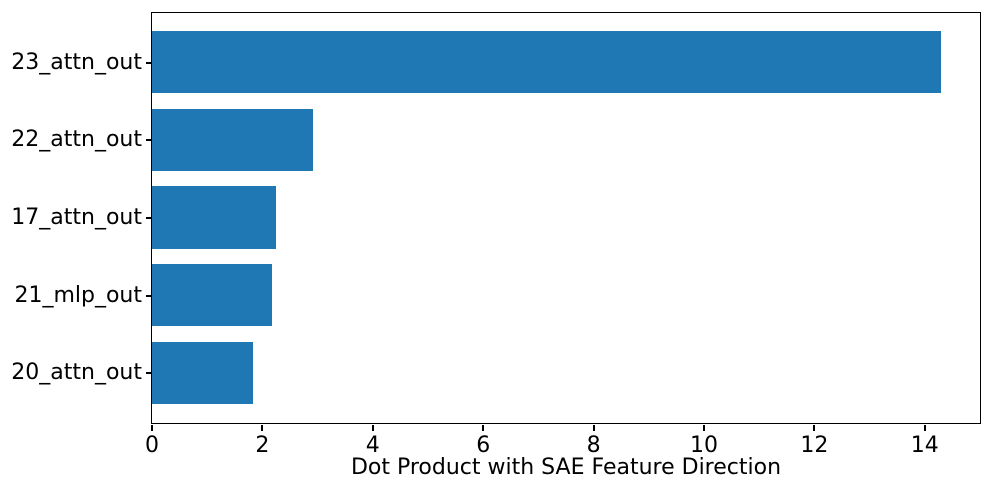 This screenshot has width=989, height=490. I want to click on x-axis-title: Dot Product with SAE Feature Direction, so click(566, 467).